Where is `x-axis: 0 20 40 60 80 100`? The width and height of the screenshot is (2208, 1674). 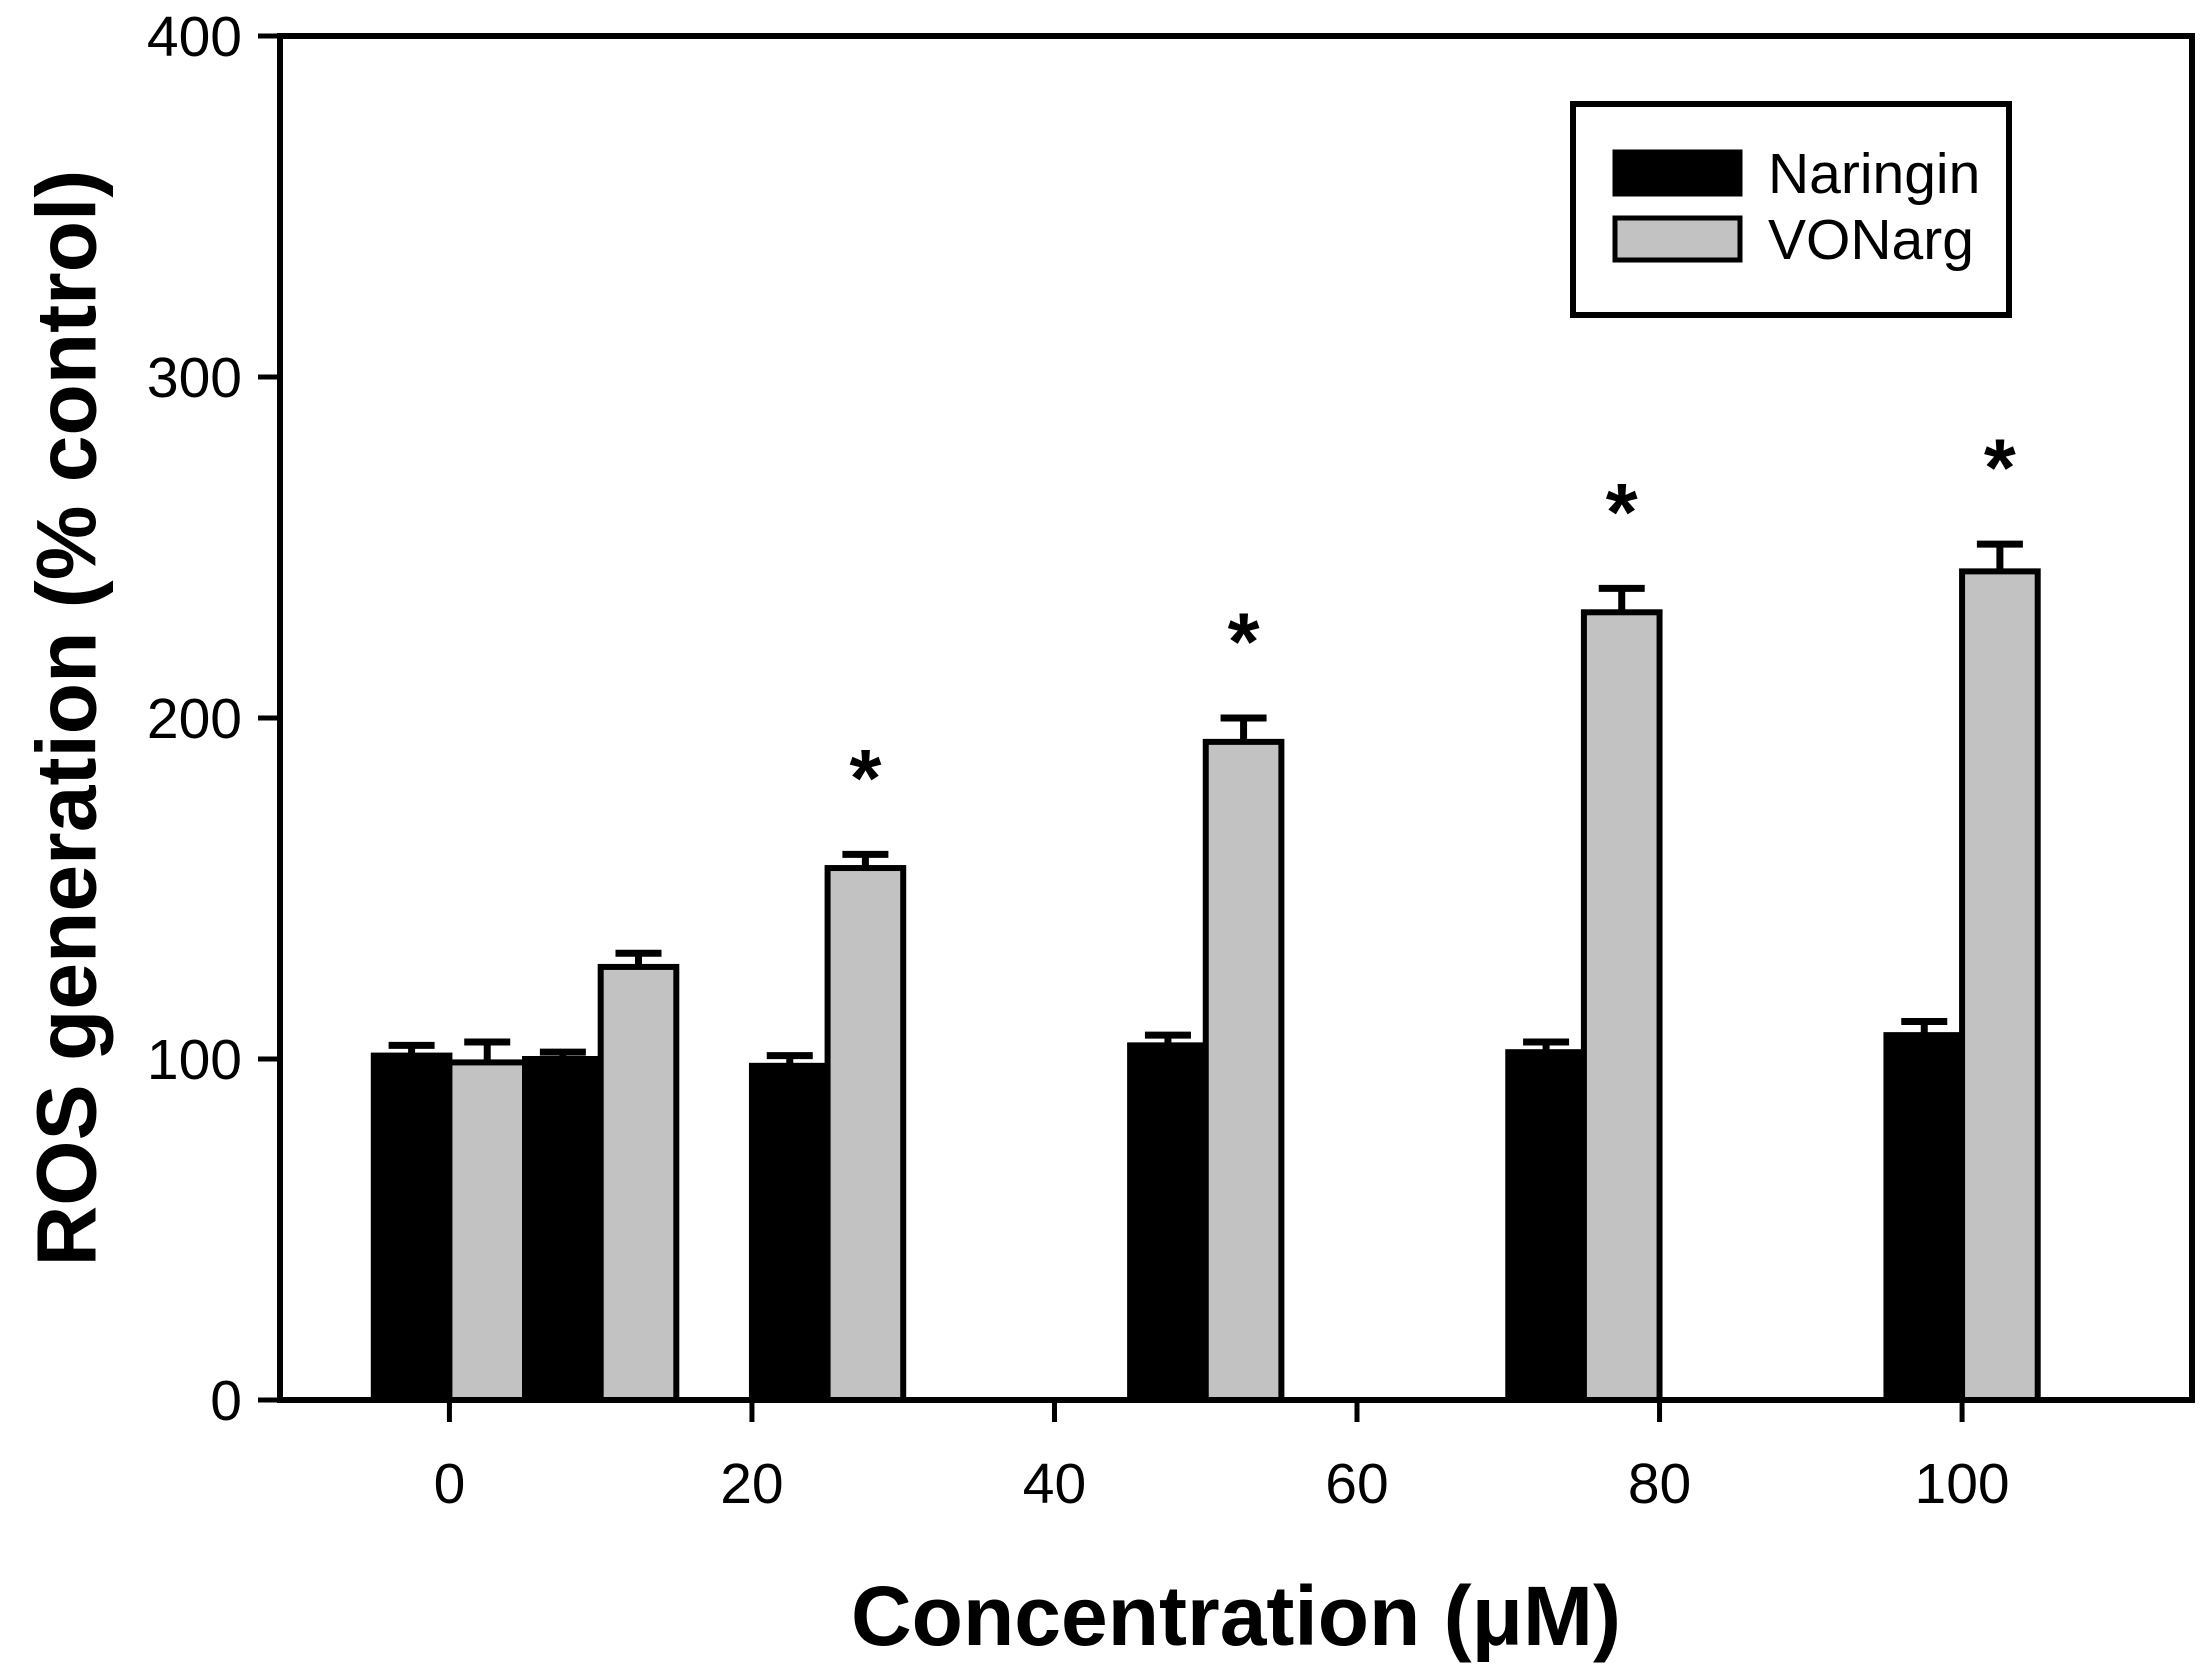
x-axis: 0 20 40 60 80 100 is located at coordinates (1222, 1458).